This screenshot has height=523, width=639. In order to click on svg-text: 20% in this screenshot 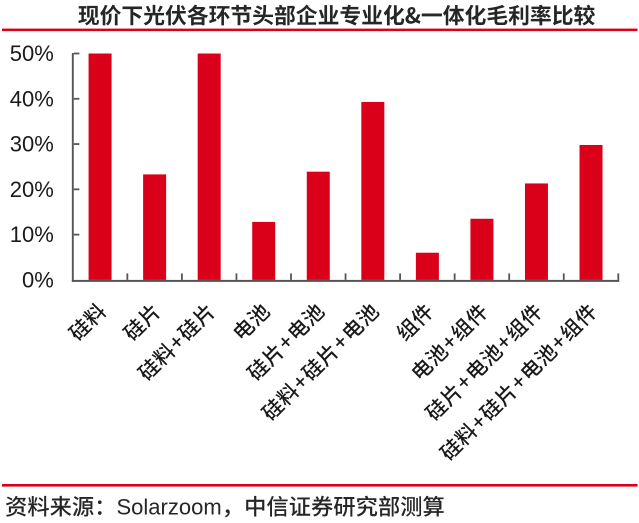, I will do `click(32, 189)`.